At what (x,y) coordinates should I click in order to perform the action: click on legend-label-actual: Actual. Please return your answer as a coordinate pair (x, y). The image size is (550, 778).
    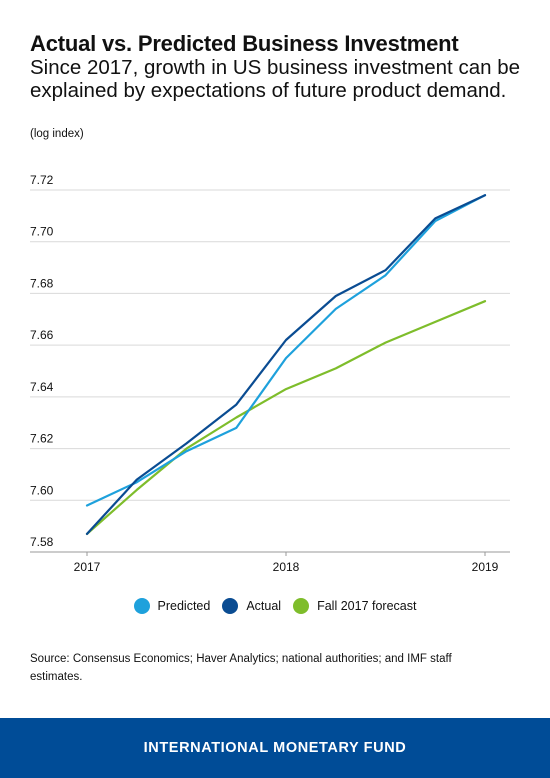
    Looking at the image, I should click on (264, 606).